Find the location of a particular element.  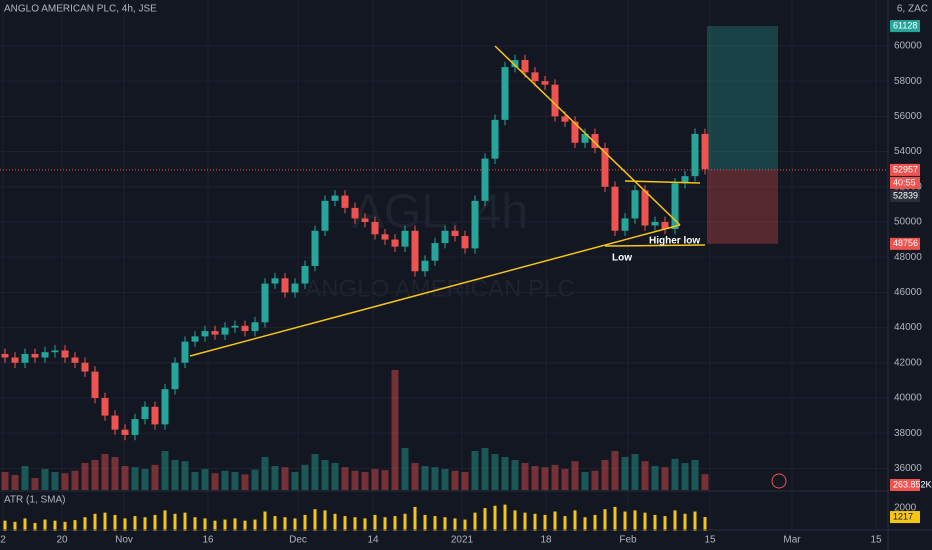

x-tick-label: 16 is located at coordinates (208, 540).